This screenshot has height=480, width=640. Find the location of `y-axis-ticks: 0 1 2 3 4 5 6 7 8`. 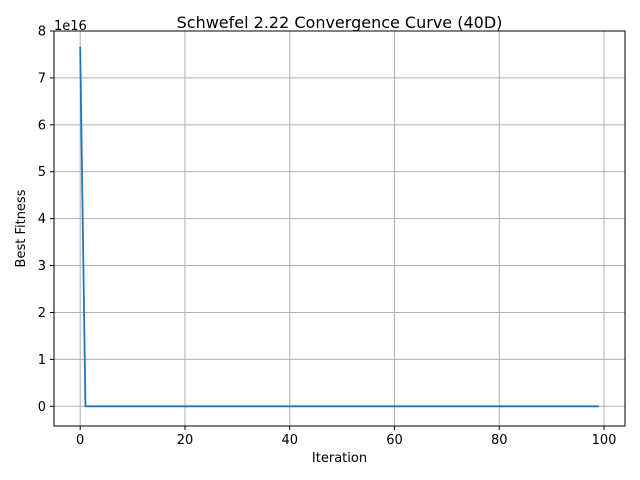

y-axis-ticks: 0 1 2 3 4 5 6 7 8 is located at coordinates (46, 220).